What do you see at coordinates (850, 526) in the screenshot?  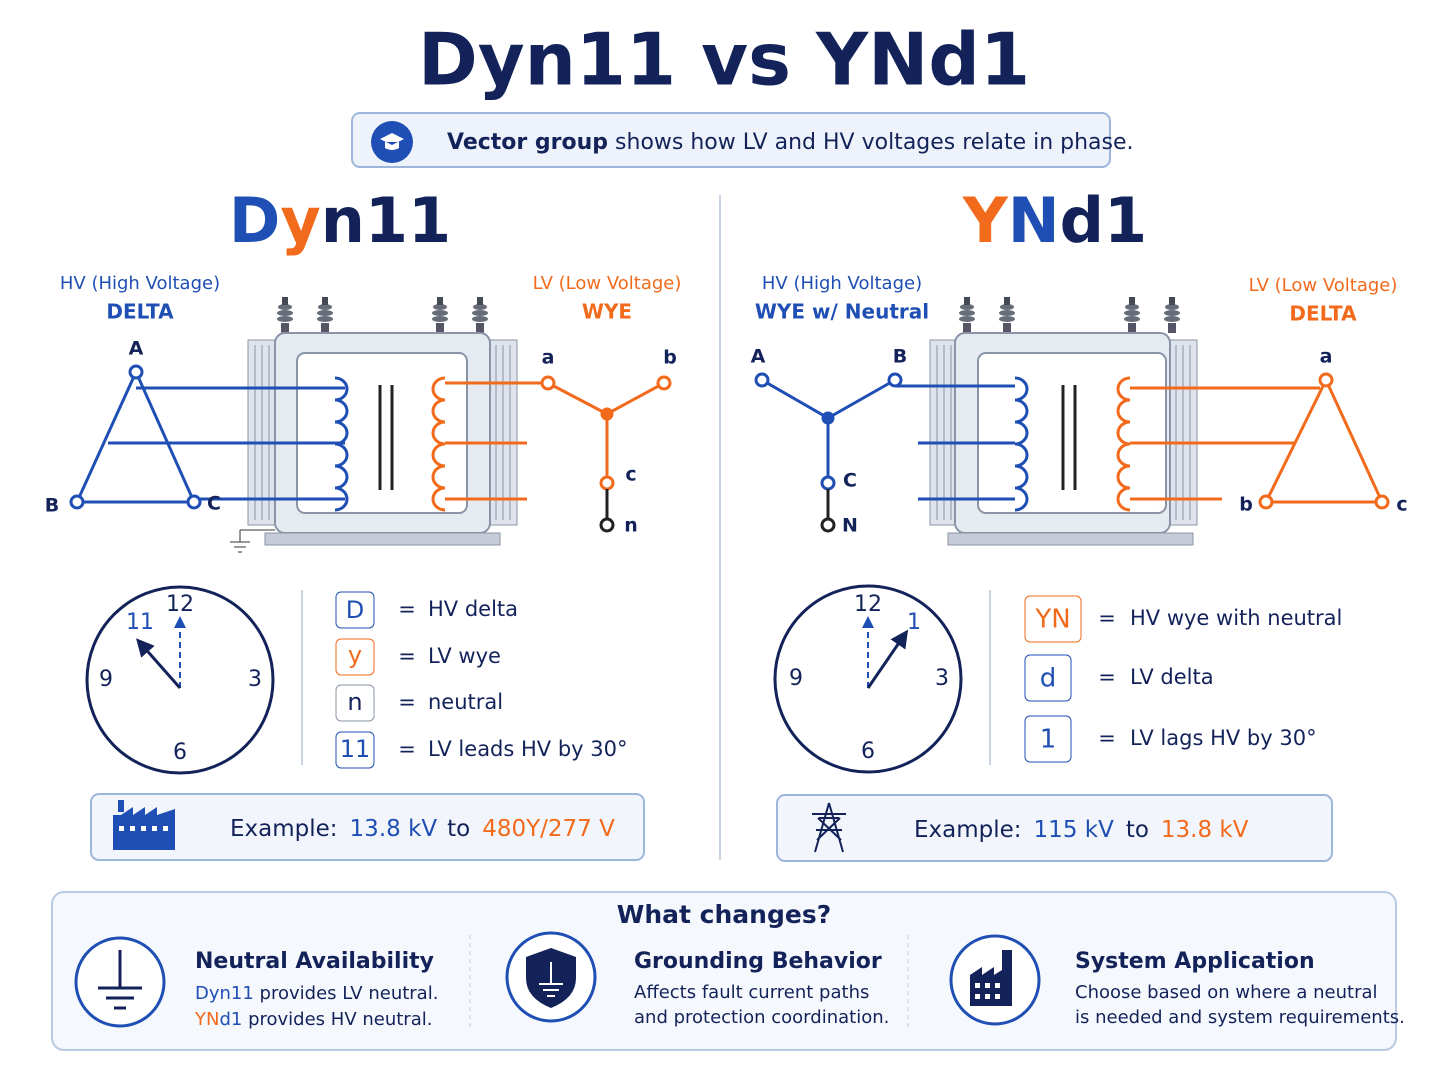 I see `terminal-labels-label: N` at bounding box center [850, 526].